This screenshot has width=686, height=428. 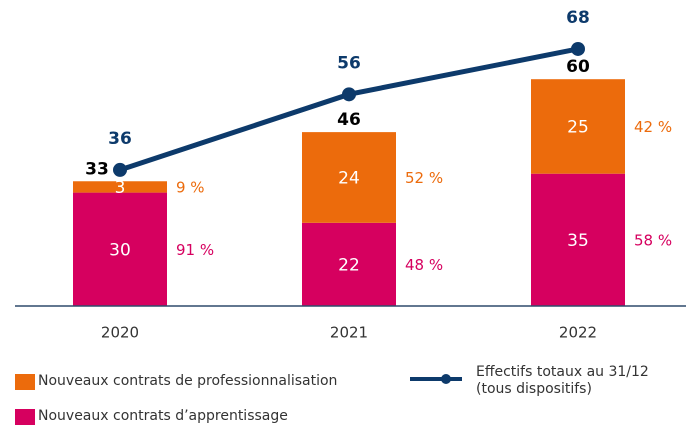 I want to click on share-label: 42 %, so click(x=653, y=127).